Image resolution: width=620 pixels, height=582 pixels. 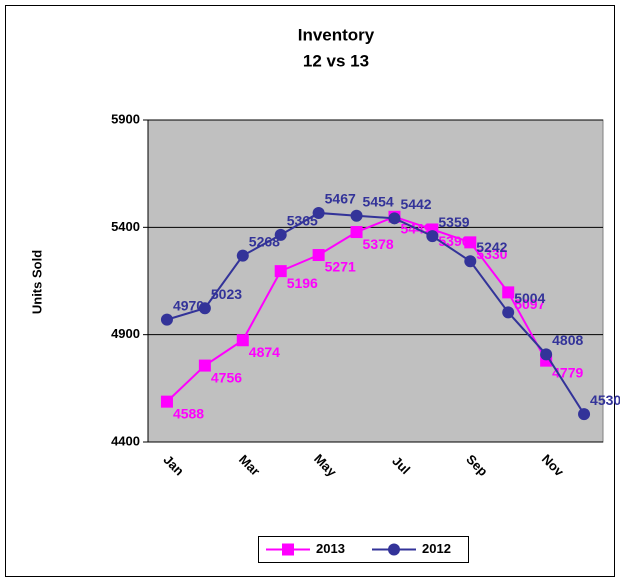 I want to click on data-label: 4970, so click(x=188, y=305).